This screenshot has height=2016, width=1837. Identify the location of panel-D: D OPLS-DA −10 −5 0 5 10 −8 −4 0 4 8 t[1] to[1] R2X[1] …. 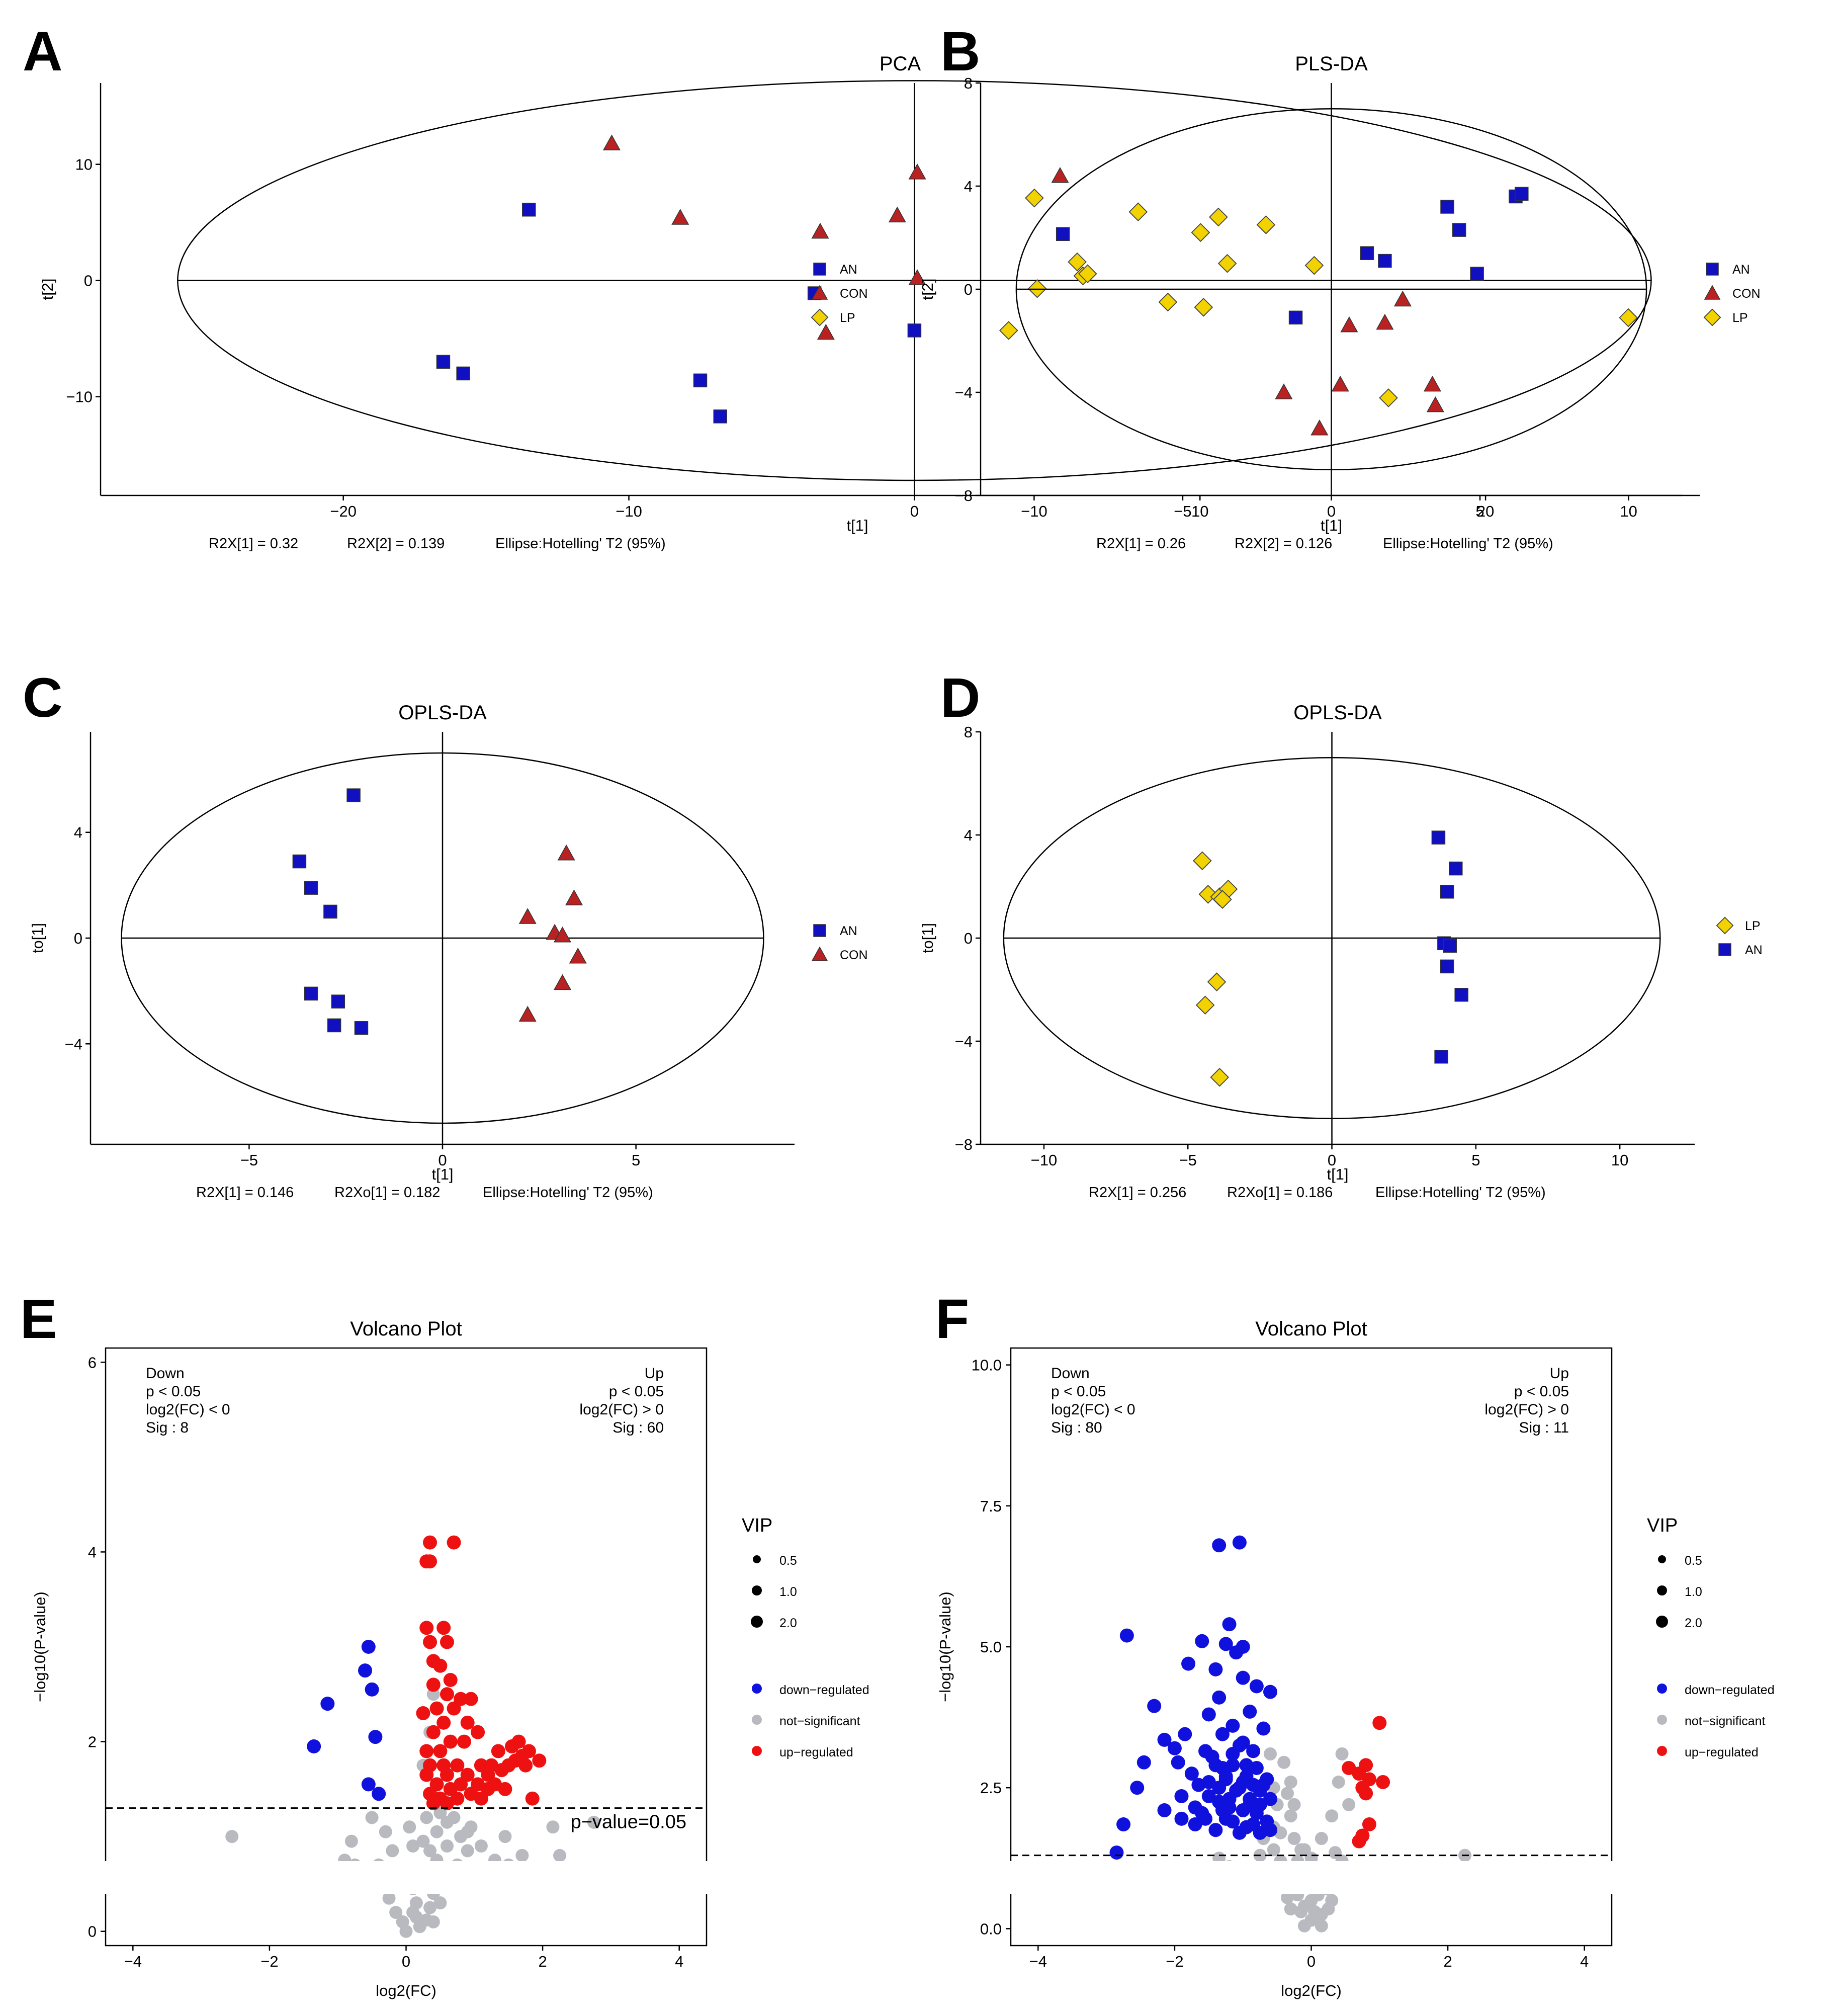
(1341, 934).